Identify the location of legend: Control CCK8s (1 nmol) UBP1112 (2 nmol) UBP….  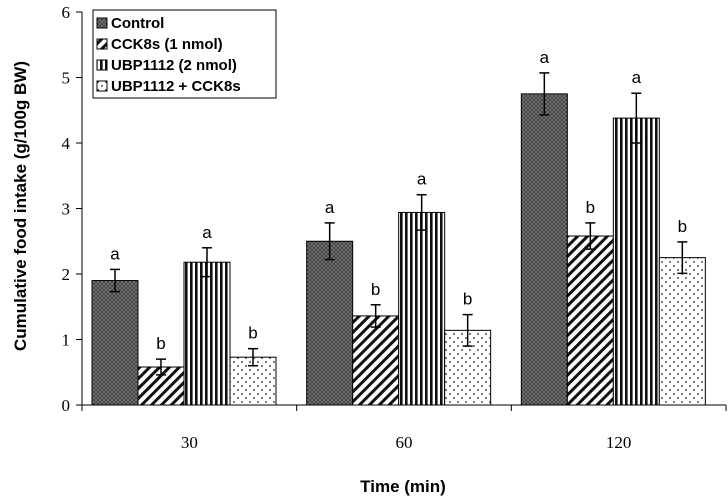
(184, 54).